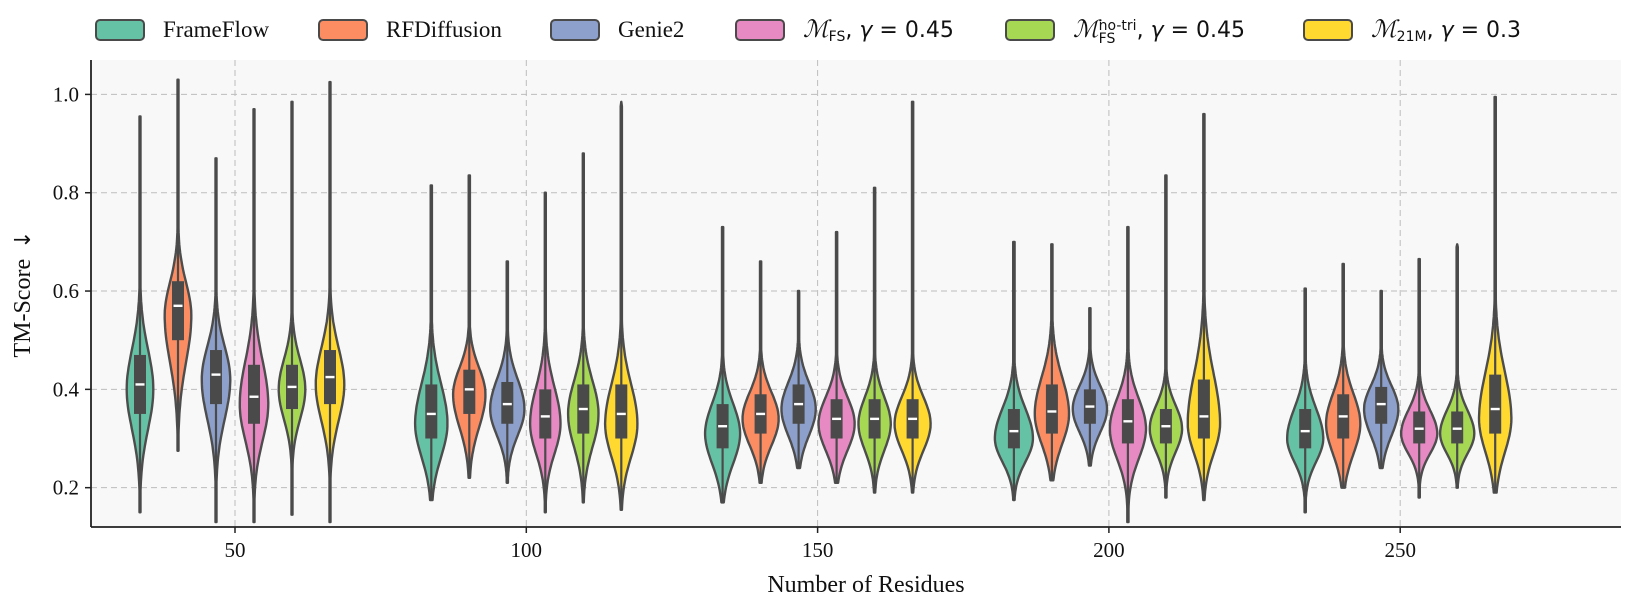 The width and height of the screenshot is (1645, 604). Describe the element at coordinates (444, 29) in the screenshot. I see `legend-label-rfdiffusion: RFDiffusion` at that location.